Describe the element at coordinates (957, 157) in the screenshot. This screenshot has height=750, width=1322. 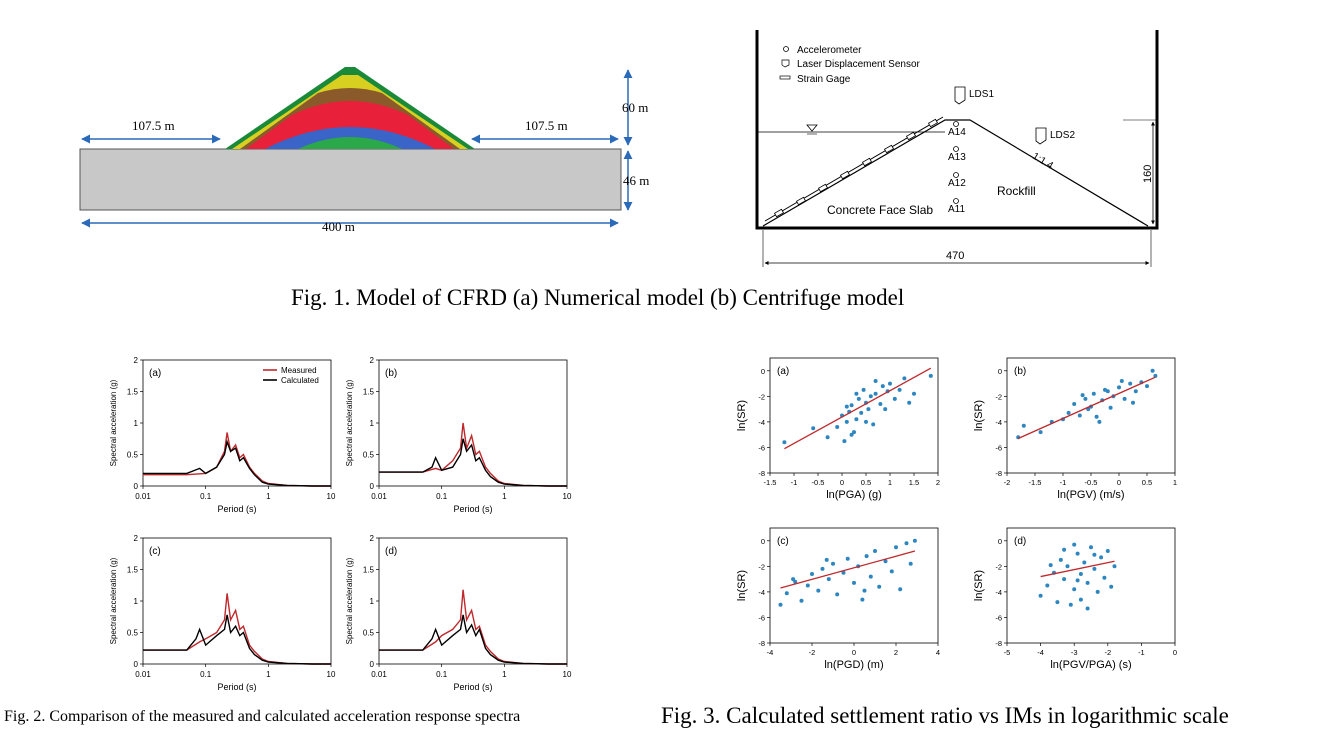
I see `accelerometer-a13: A13` at that location.